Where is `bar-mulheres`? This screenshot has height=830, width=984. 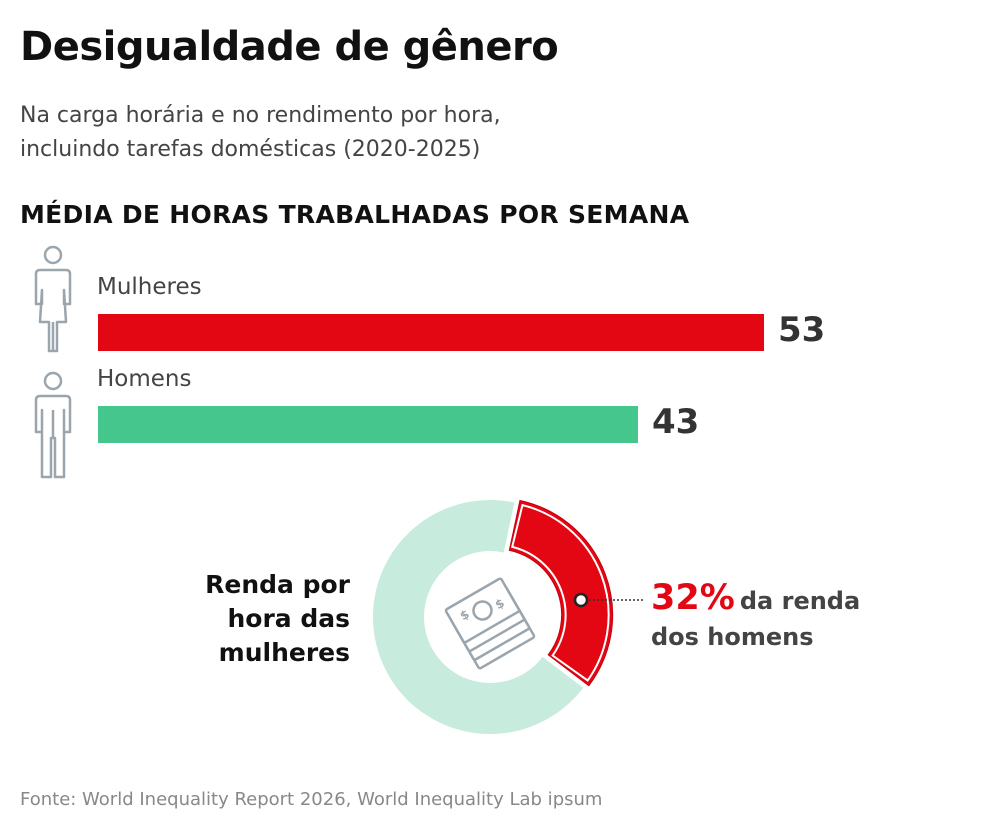
bar-mulheres is located at coordinates (431, 332).